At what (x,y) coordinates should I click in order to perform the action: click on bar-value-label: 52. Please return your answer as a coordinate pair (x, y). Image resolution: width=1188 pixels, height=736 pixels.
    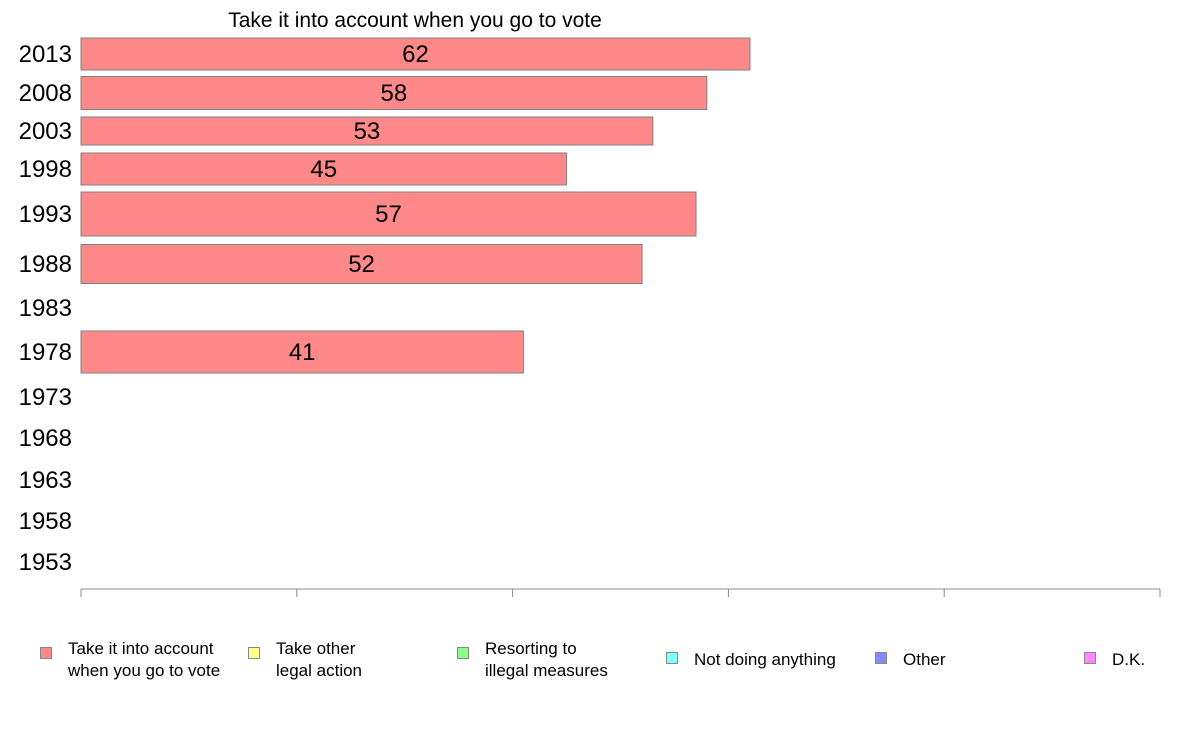
    Looking at the image, I should click on (361, 264).